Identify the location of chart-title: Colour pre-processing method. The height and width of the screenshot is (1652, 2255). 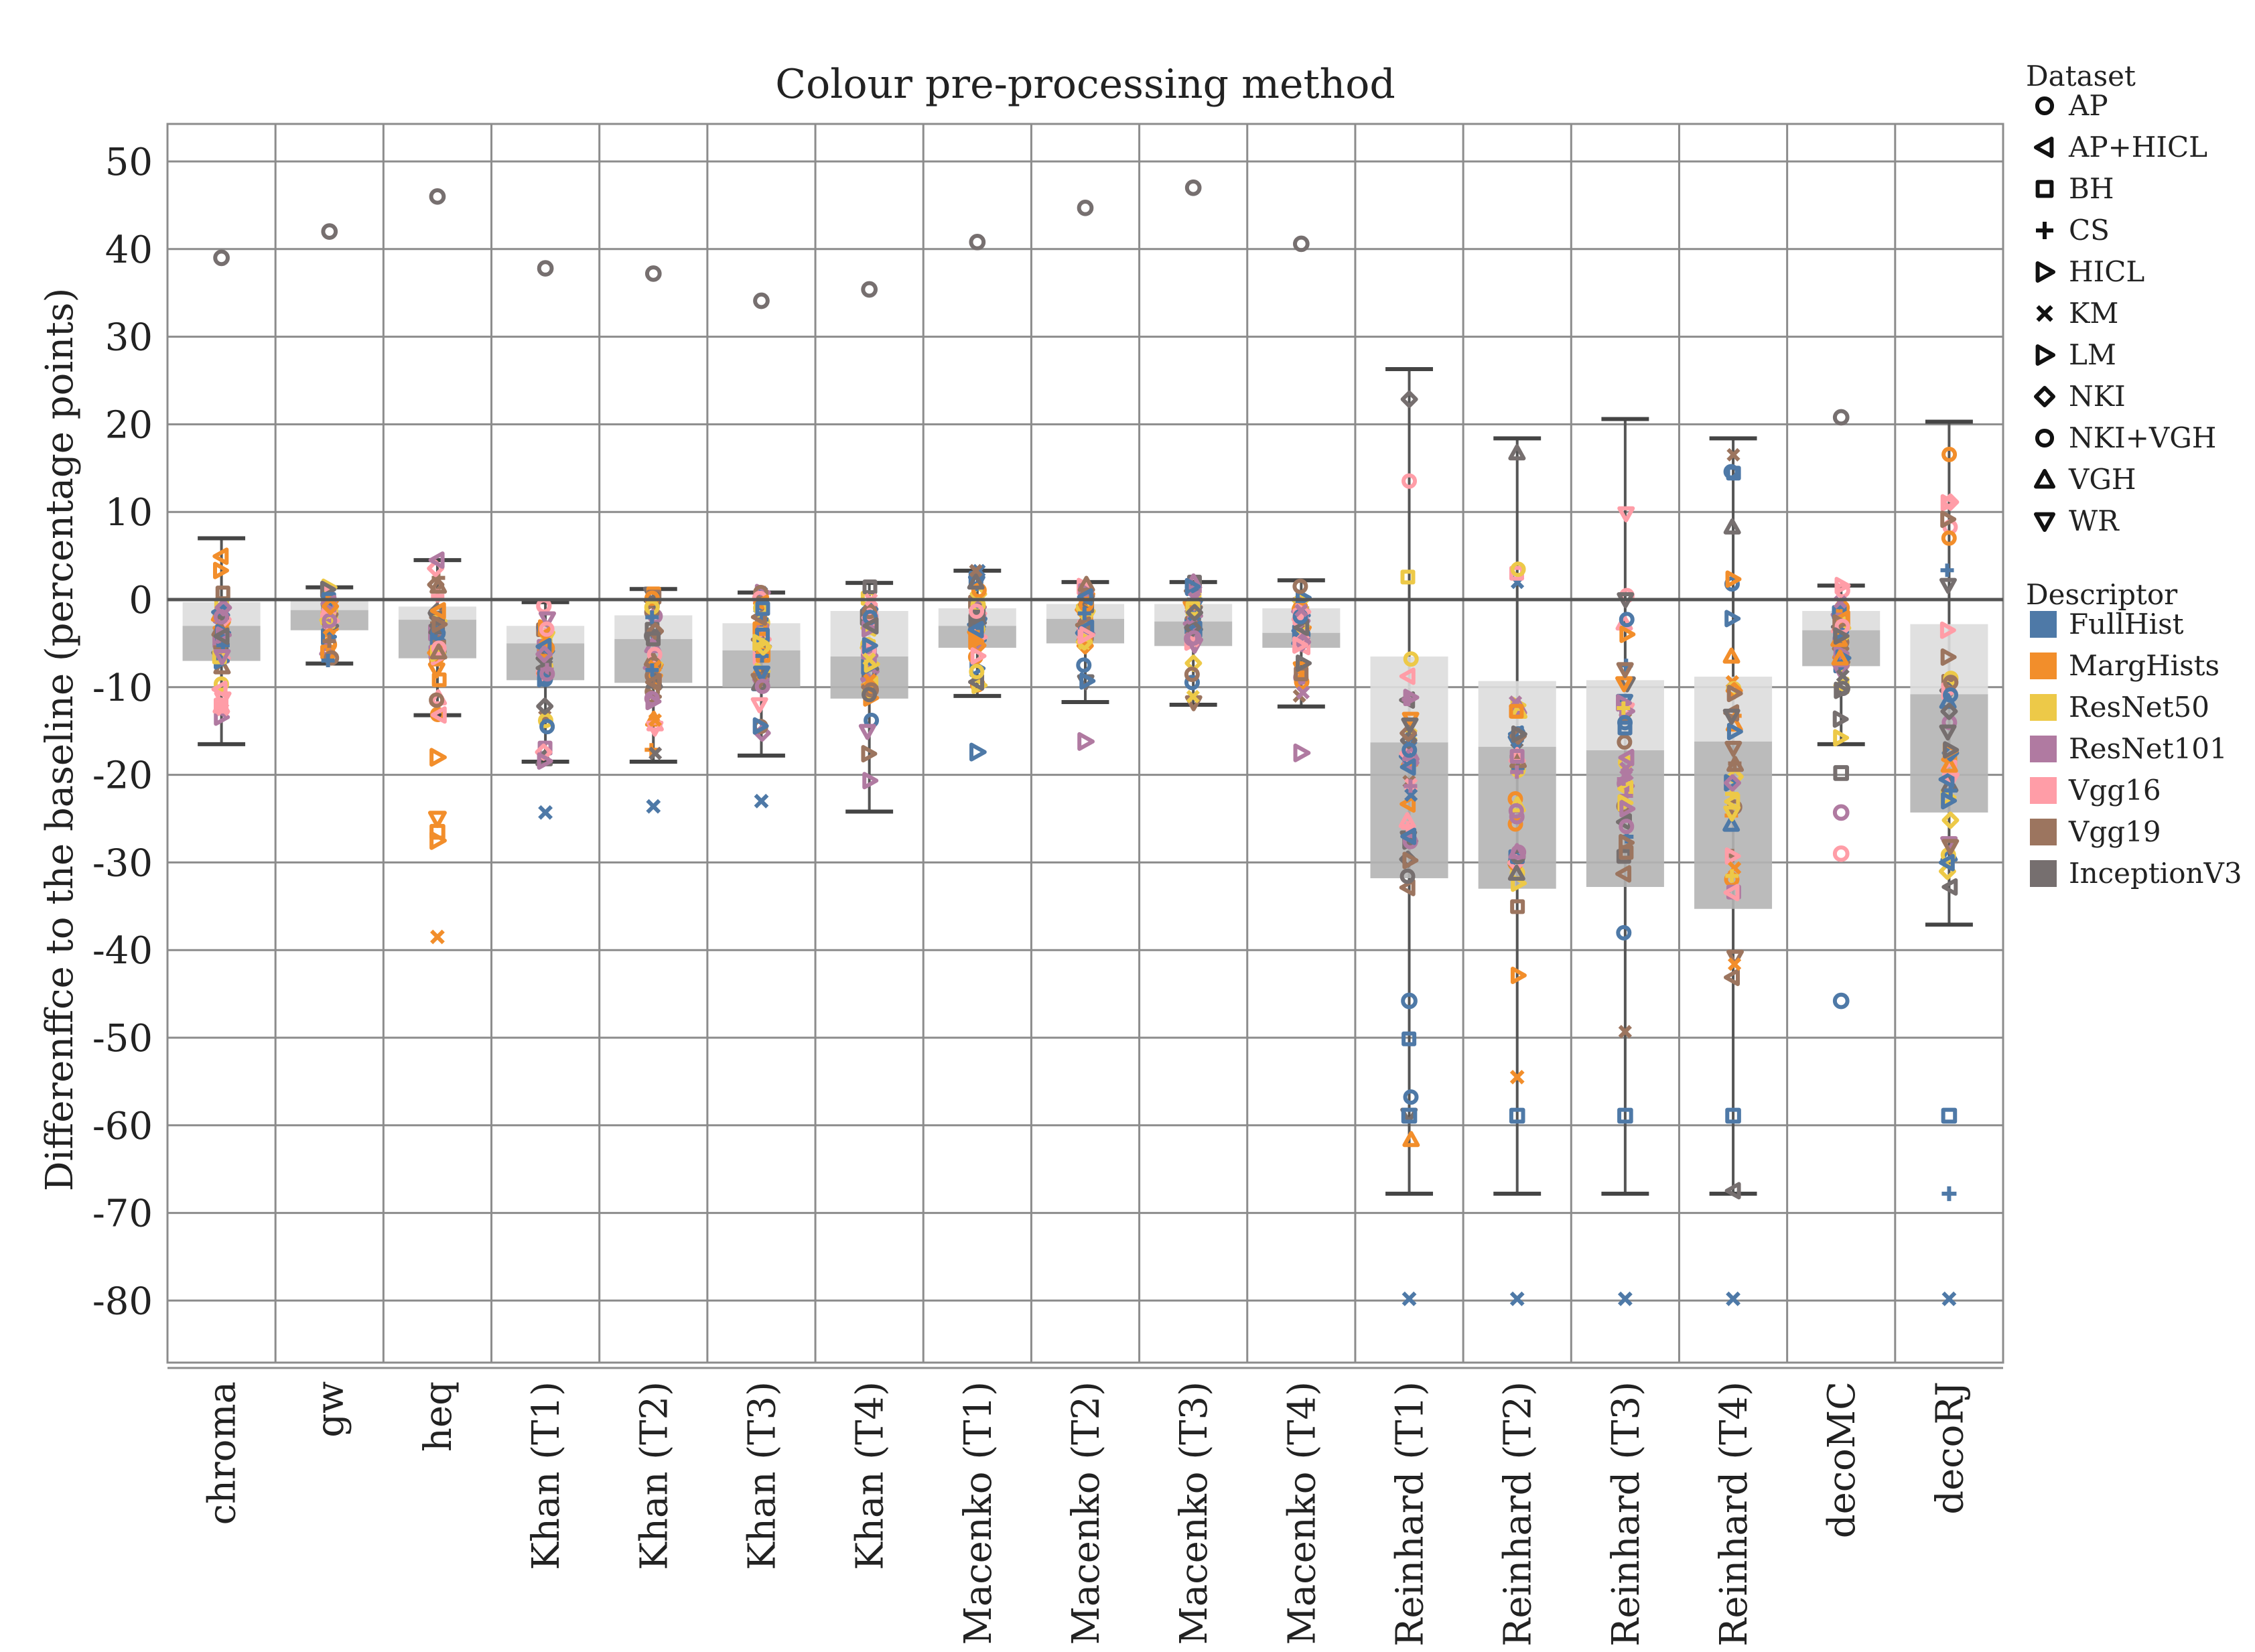
(1085, 84).